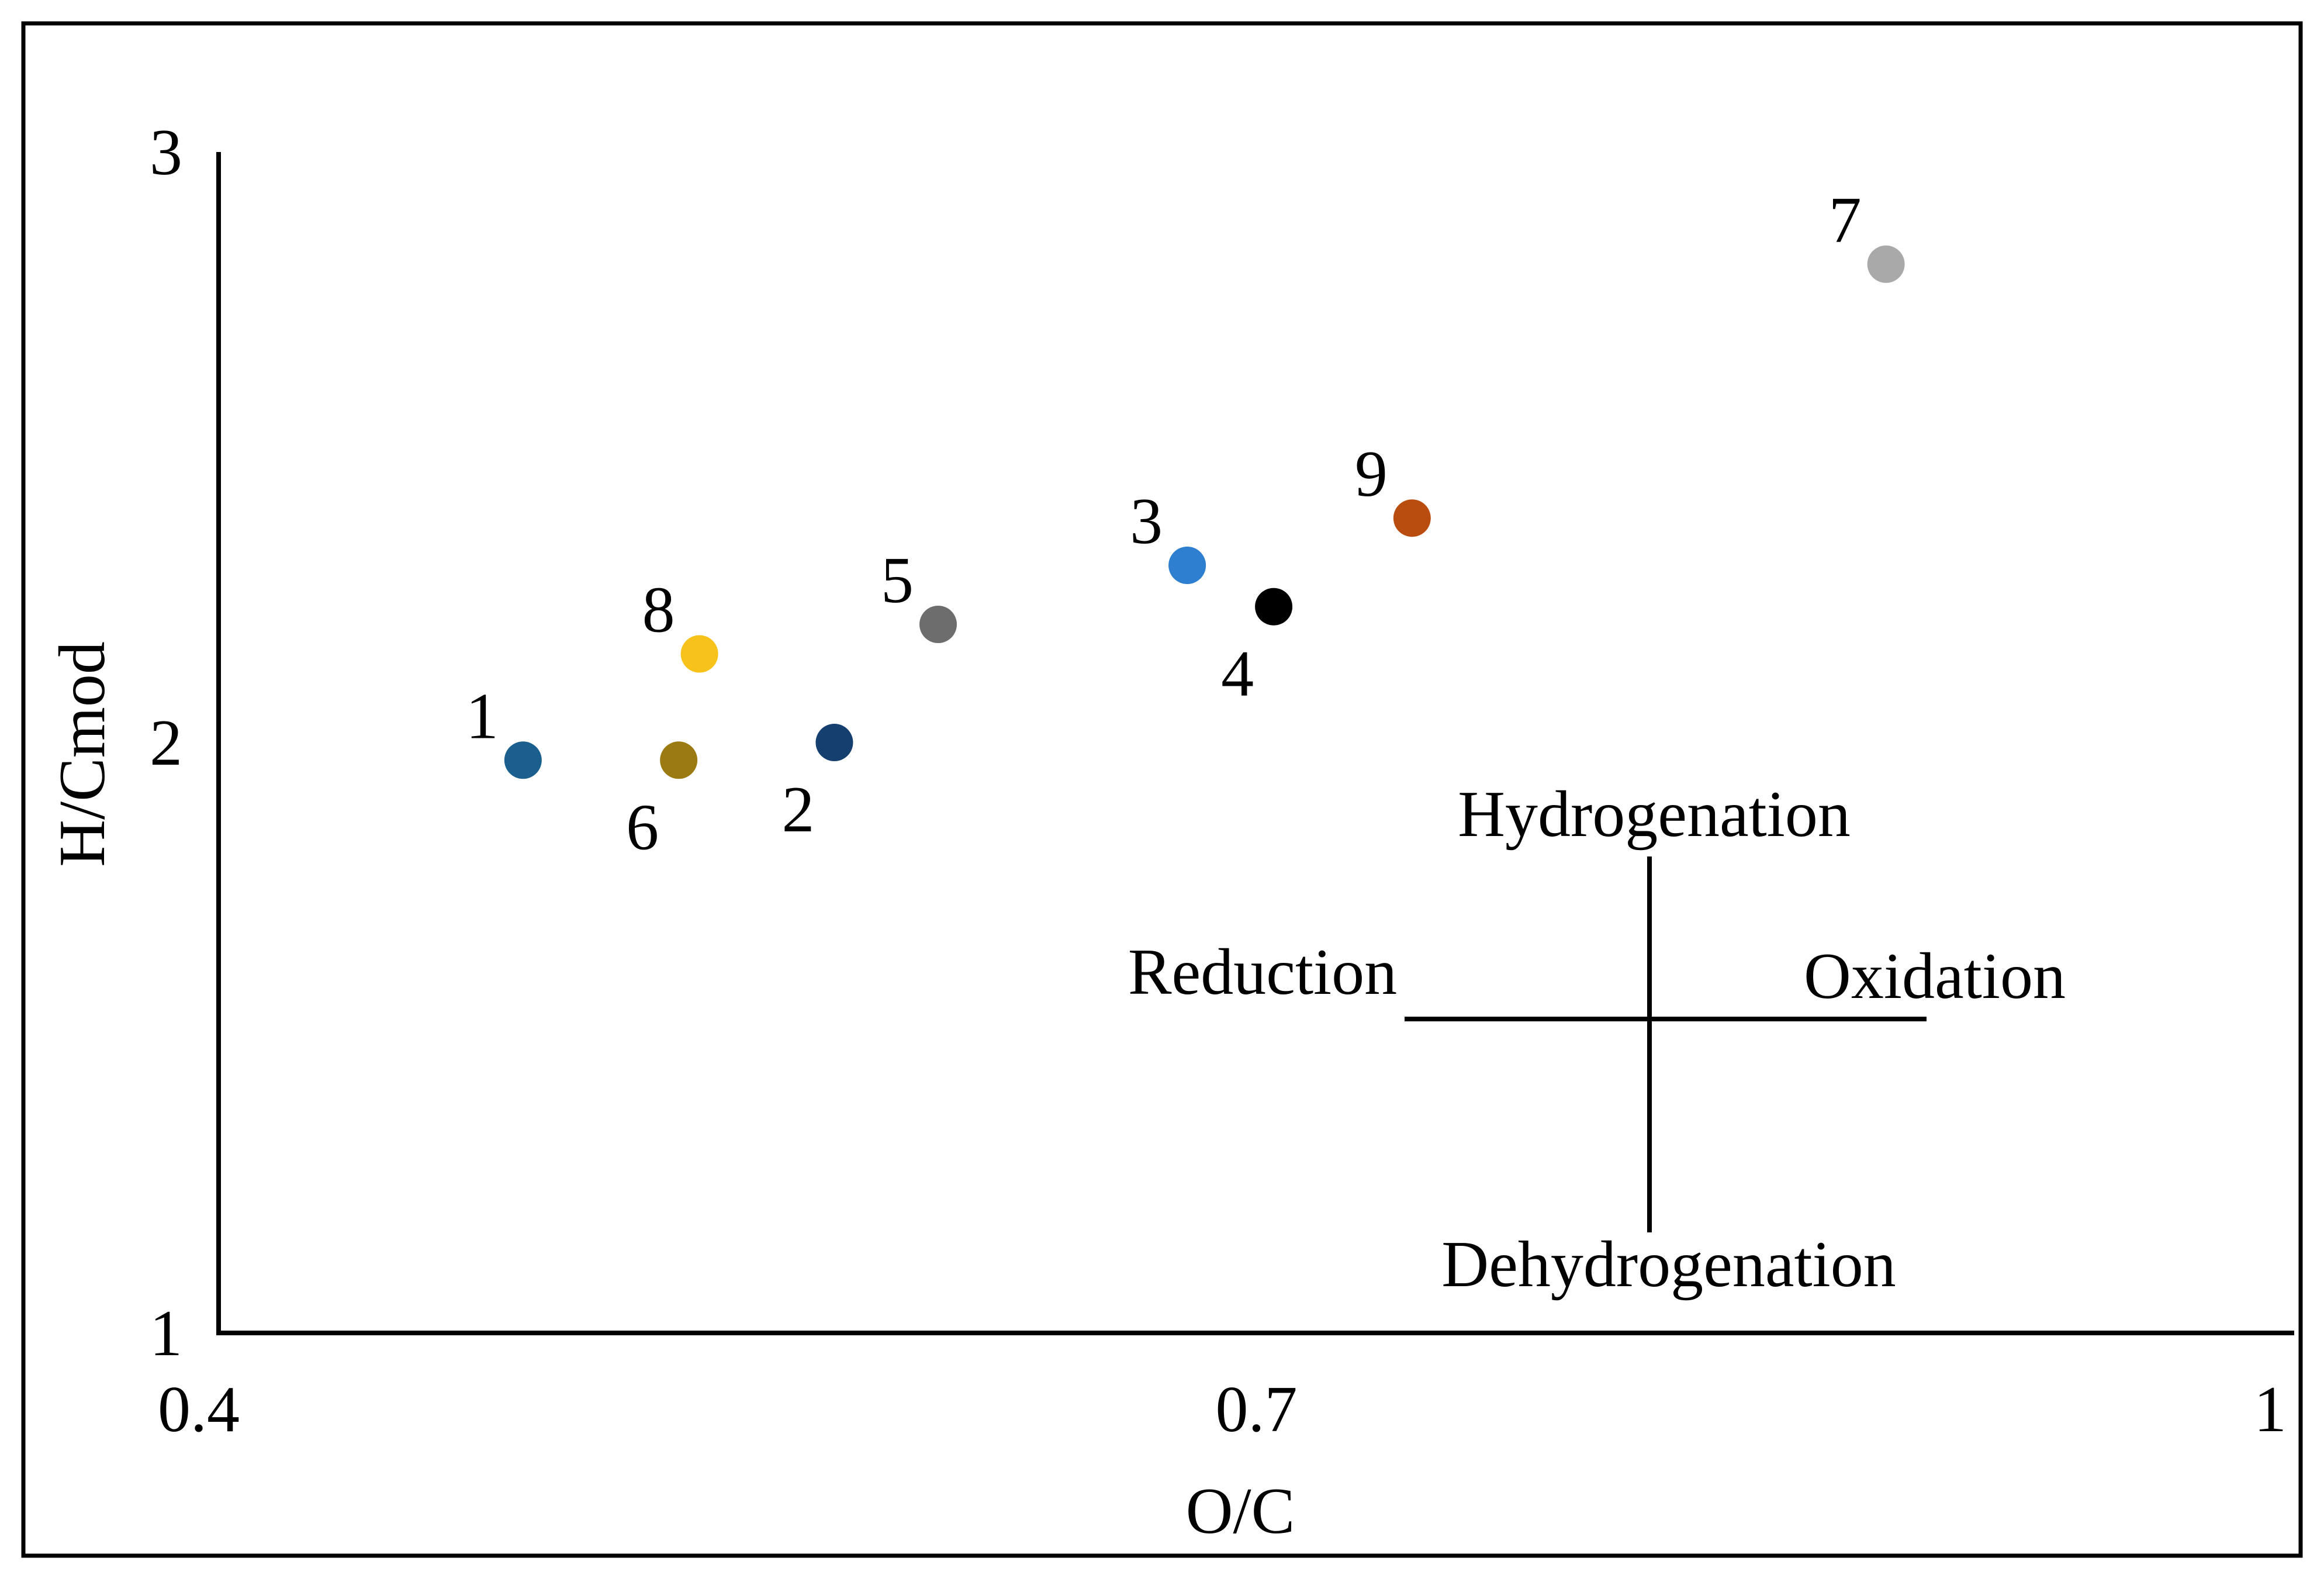 The width and height of the screenshot is (2324, 1582). Describe the element at coordinates (1257, 1409) in the screenshot. I see `x-tick-label: 0.7` at that location.